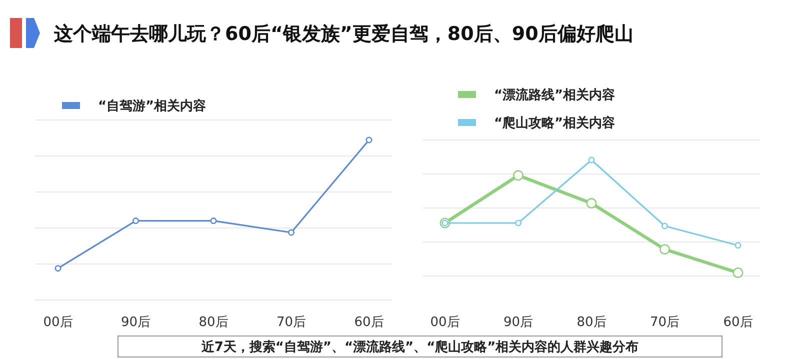 The width and height of the screenshot is (800, 359). Describe the element at coordinates (555, 95) in the screenshot. I see `legend-label: “漂流路线”相关内容` at that location.